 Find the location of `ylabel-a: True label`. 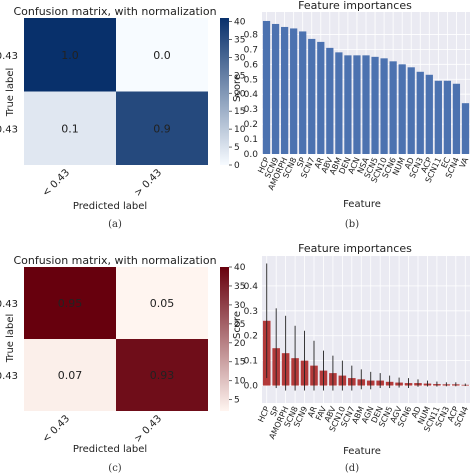

ylabel-a: True label is located at coordinates (10, 93).